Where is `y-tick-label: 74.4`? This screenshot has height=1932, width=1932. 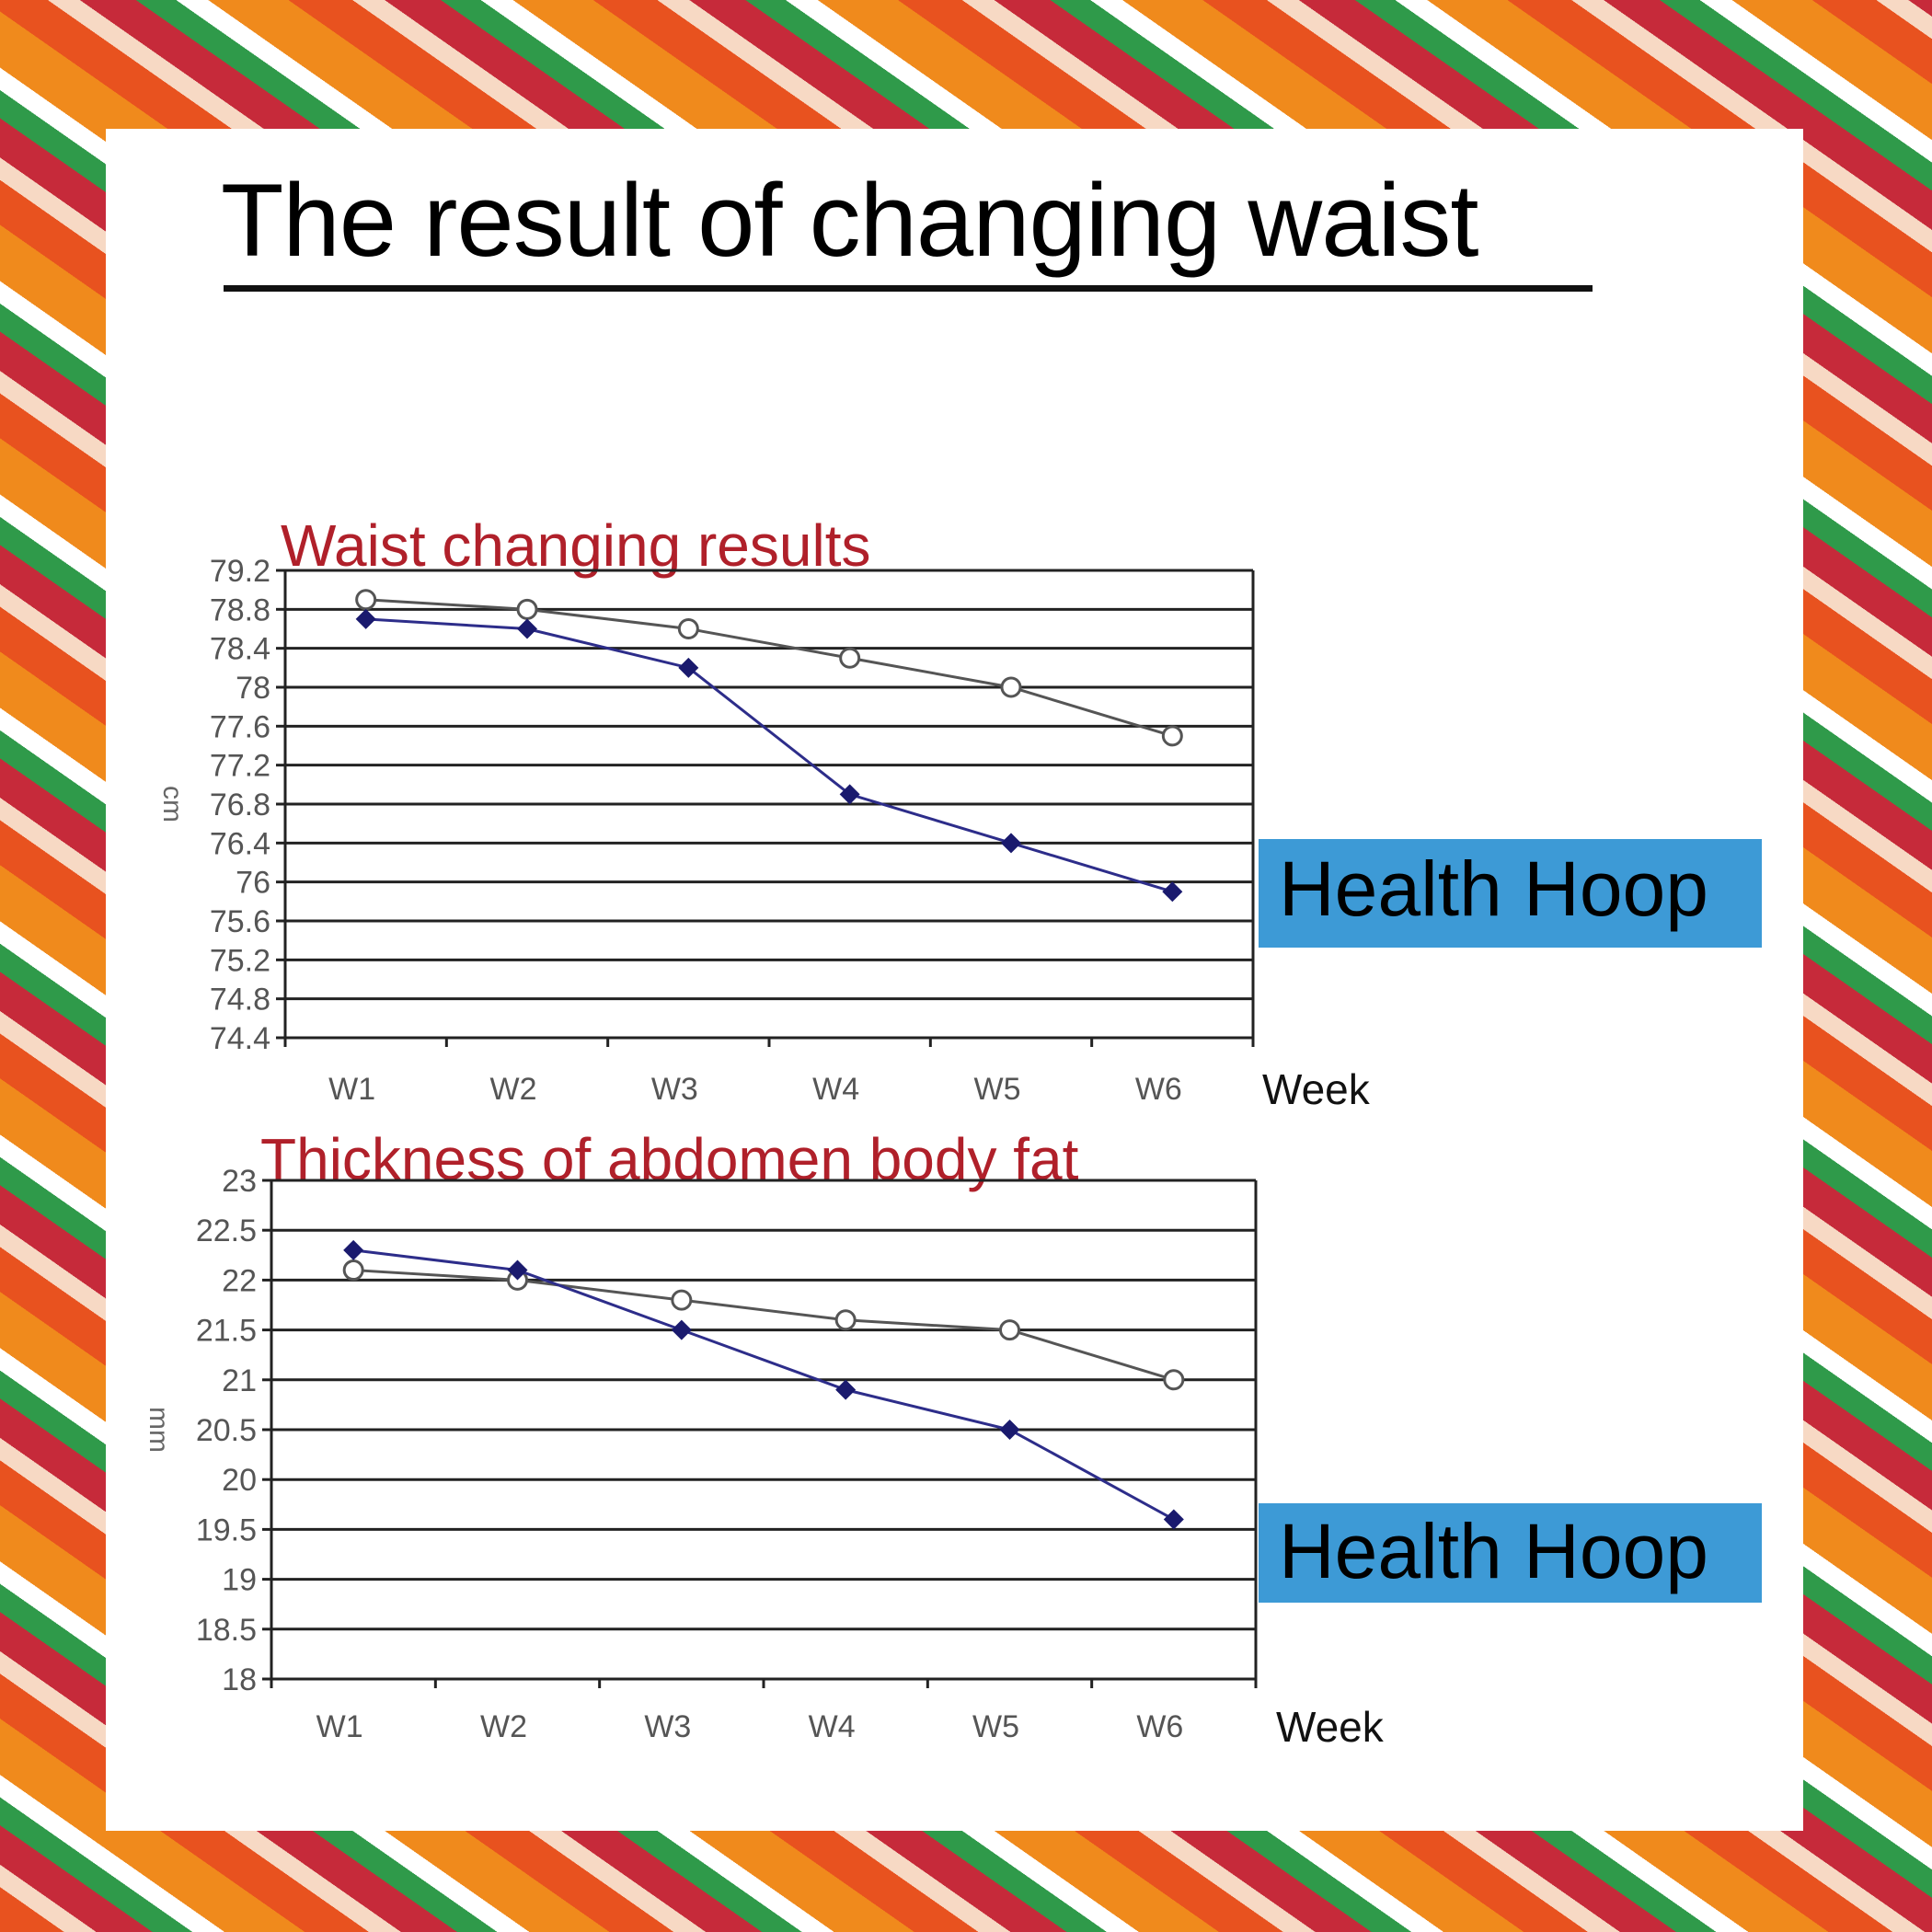
y-tick-label: 74.4 is located at coordinates (240, 1038).